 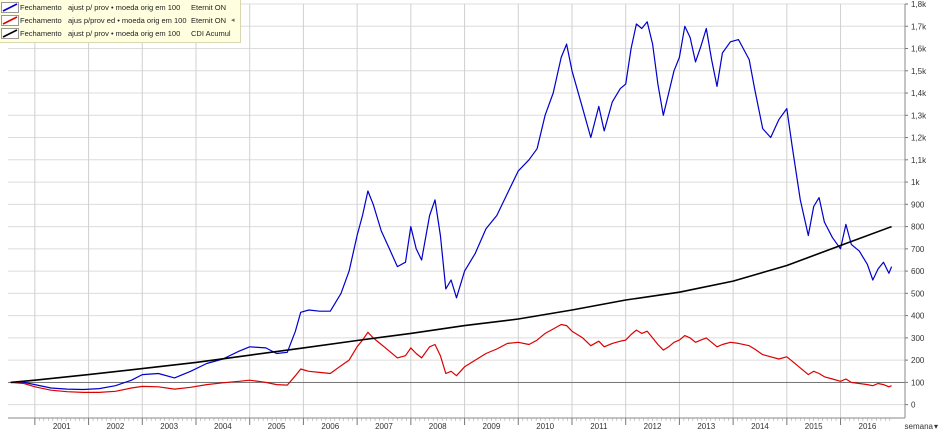 What do you see at coordinates (545, 426) in the screenshot?
I see `x-tick-label: 2010` at bounding box center [545, 426].